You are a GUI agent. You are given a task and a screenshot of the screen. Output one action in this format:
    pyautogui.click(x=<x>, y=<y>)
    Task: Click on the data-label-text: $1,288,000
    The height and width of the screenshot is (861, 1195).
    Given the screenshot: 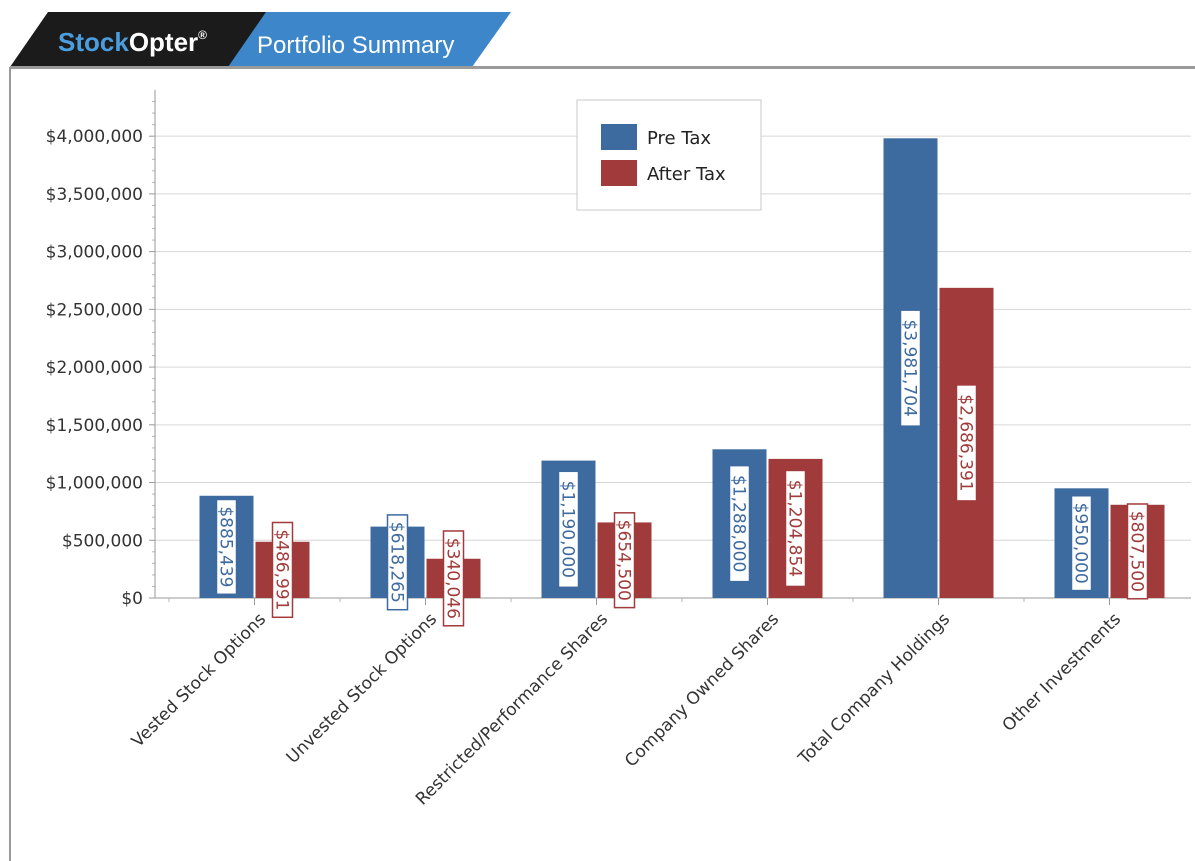 What is the action you would take?
    pyautogui.click(x=739, y=523)
    